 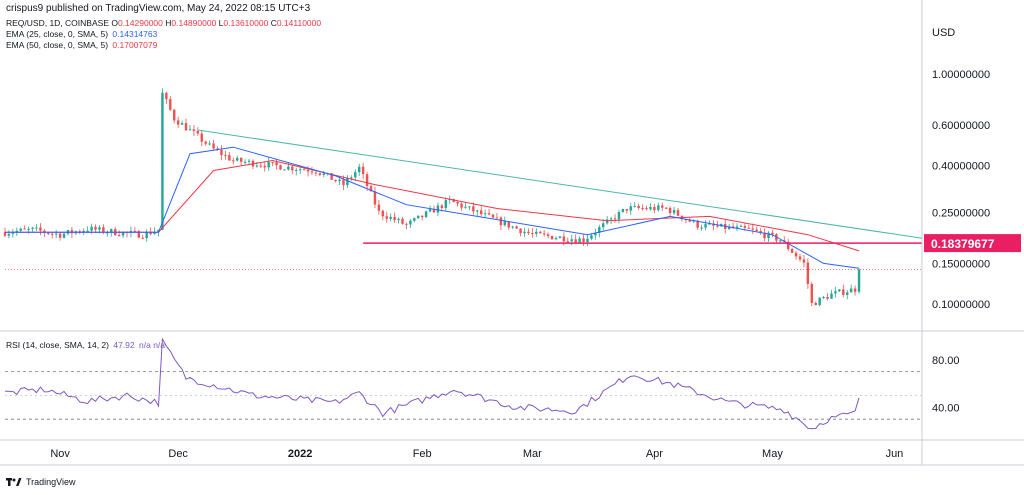 I want to click on time-tick-label: Mar, so click(x=532, y=454).